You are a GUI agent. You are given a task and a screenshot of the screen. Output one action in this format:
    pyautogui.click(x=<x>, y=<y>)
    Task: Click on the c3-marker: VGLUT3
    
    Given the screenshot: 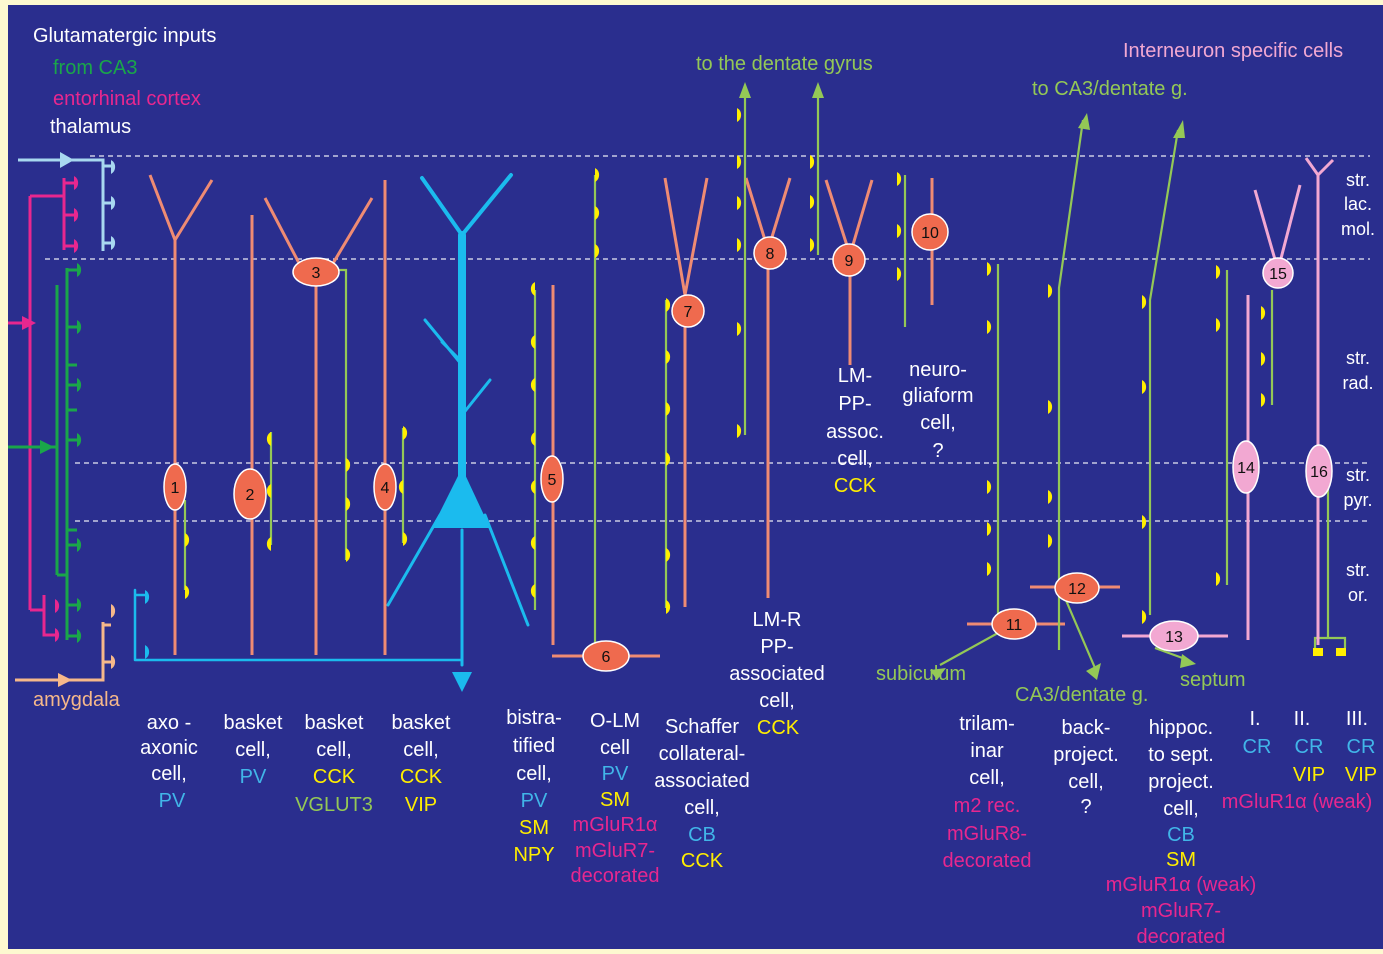 What is the action you would take?
    pyautogui.click(x=334, y=805)
    